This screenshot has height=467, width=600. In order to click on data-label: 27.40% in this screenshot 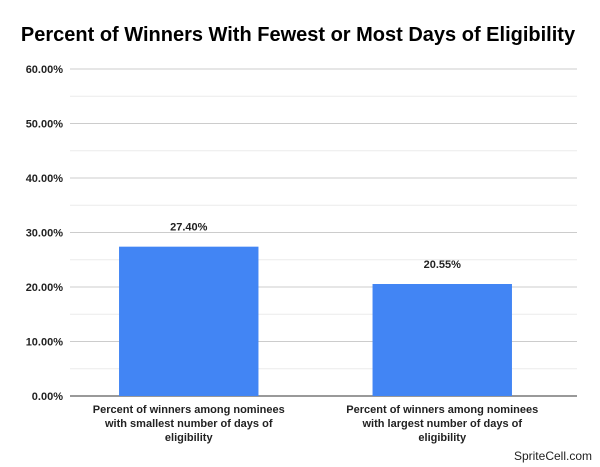, I will do `click(189, 228)`.